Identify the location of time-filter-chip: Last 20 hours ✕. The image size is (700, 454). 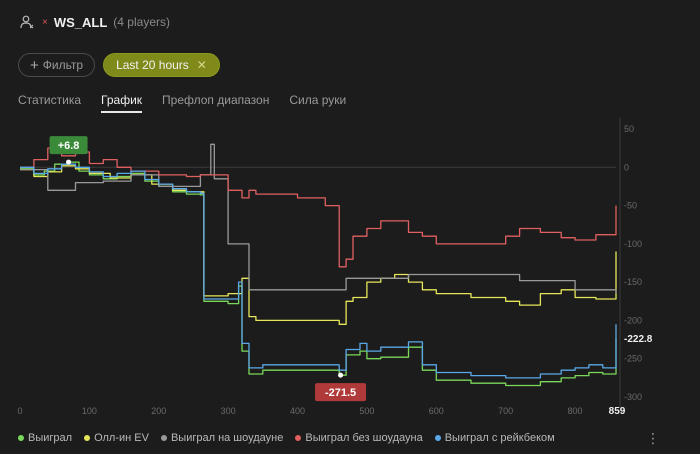
(161, 65).